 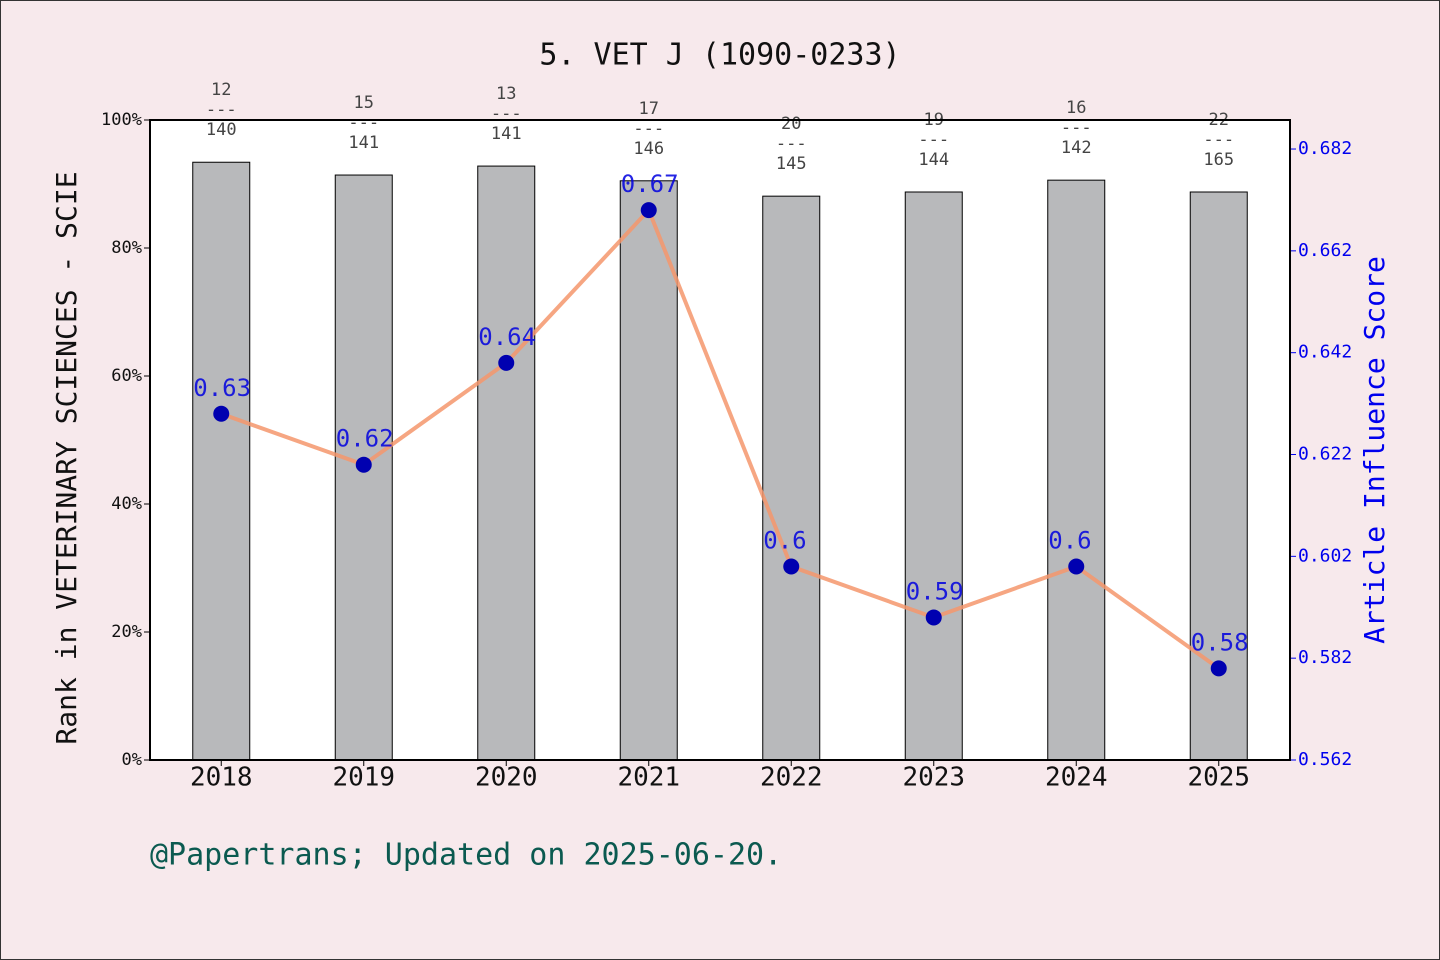 What do you see at coordinates (363, 778) in the screenshot?
I see `x-tick-label: 2019` at bounding box center [363, 778].